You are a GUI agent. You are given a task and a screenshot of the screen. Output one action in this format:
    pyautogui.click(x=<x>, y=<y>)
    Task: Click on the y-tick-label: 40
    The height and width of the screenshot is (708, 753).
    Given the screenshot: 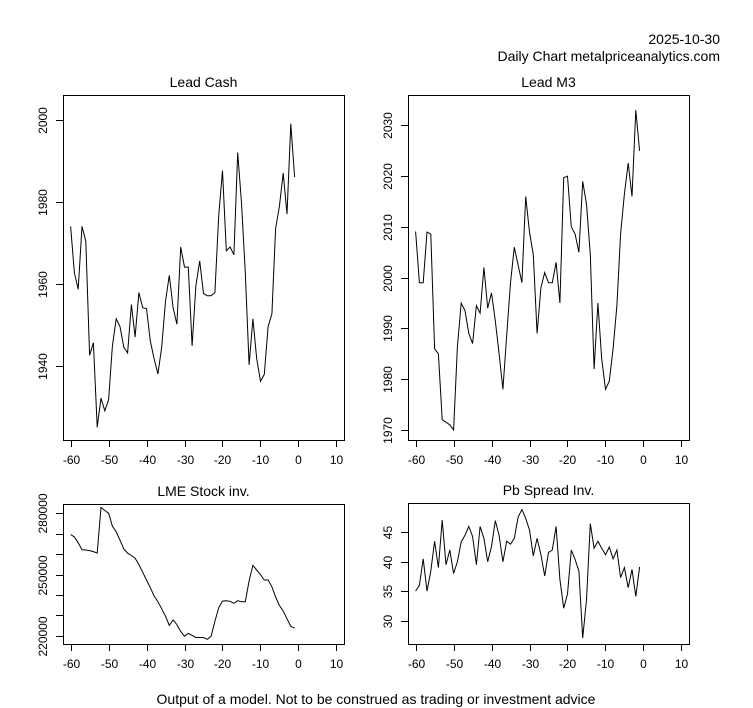 What is the action you would take?
    pyautogui.click(x=388, y=563)
    